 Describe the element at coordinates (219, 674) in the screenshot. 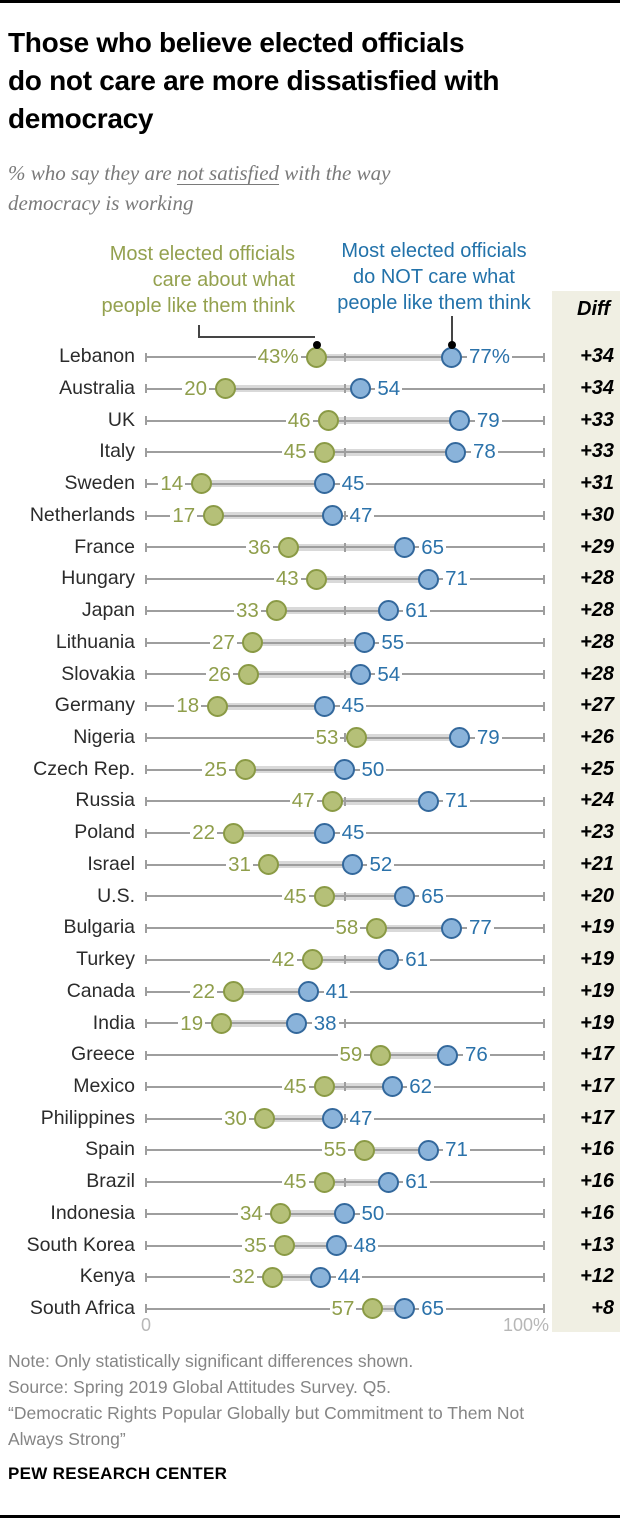

I see `care-value-label: 26` at that location.